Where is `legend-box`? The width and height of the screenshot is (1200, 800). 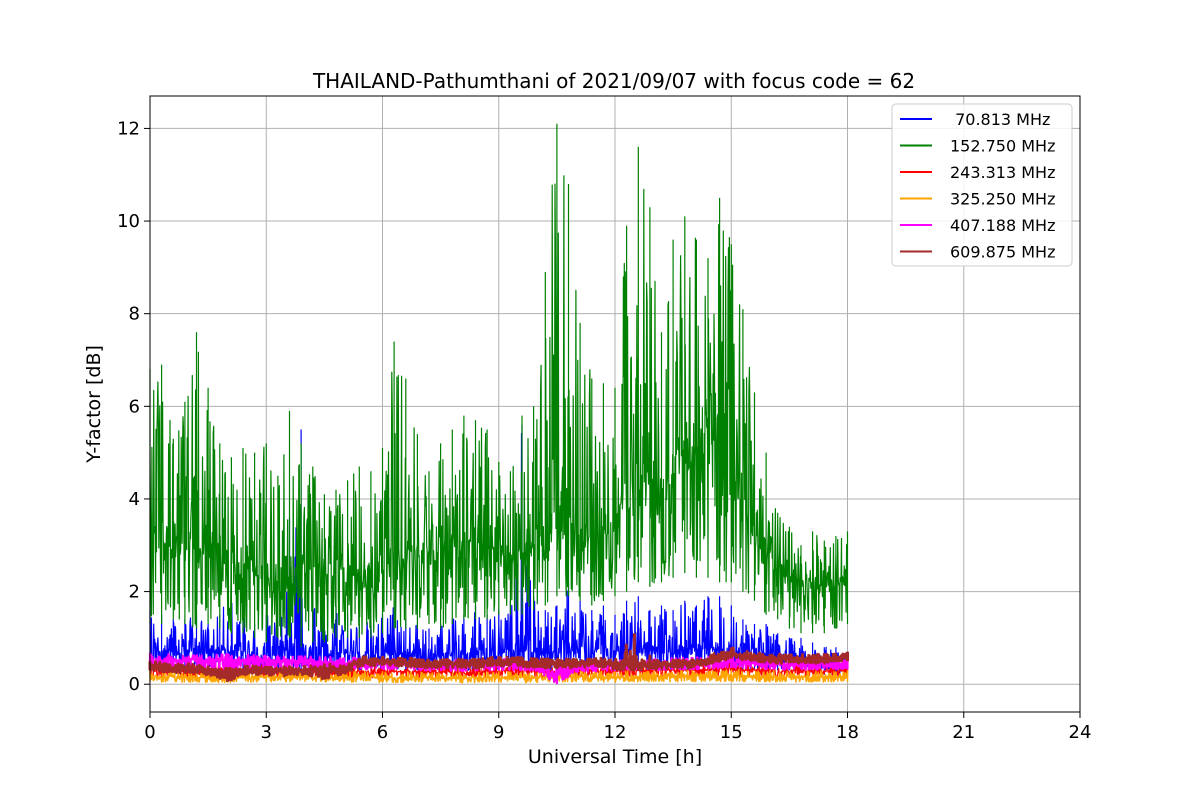
legend-box is located at coordinates (982, 185).